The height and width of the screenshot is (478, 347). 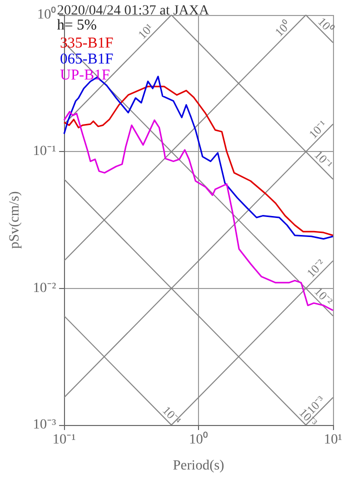 I want to click on y-tick-label: 10⁰, so click(x=46, y=14).